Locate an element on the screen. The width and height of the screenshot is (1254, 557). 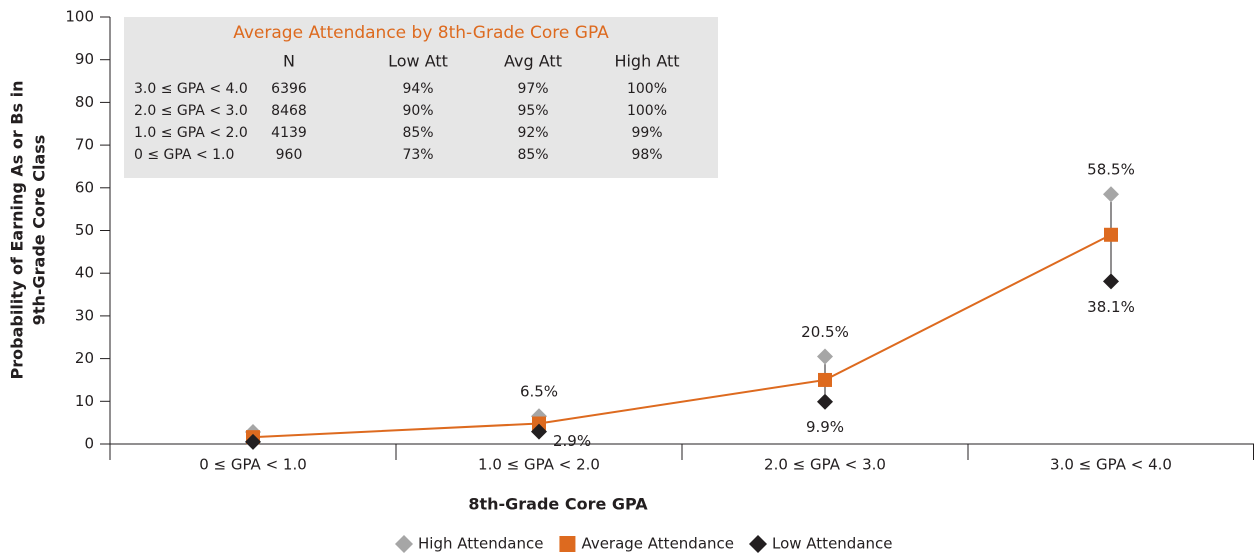
y-tick-label: 70 is located at coordinates (84, 145).